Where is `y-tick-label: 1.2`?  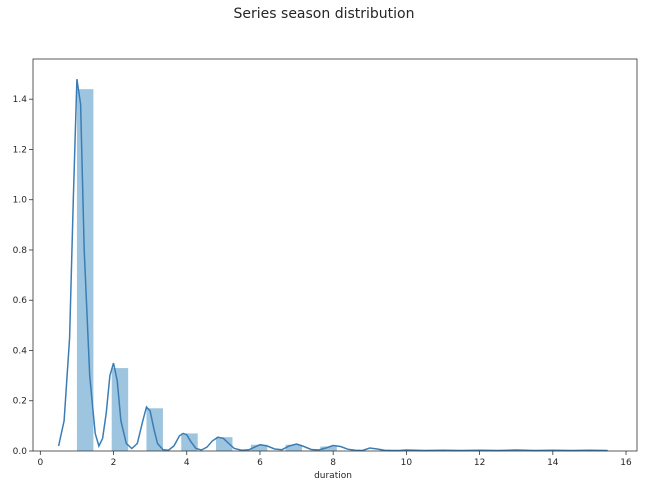
y-tick-label: 1.2 is located at coordinates (20, 150).